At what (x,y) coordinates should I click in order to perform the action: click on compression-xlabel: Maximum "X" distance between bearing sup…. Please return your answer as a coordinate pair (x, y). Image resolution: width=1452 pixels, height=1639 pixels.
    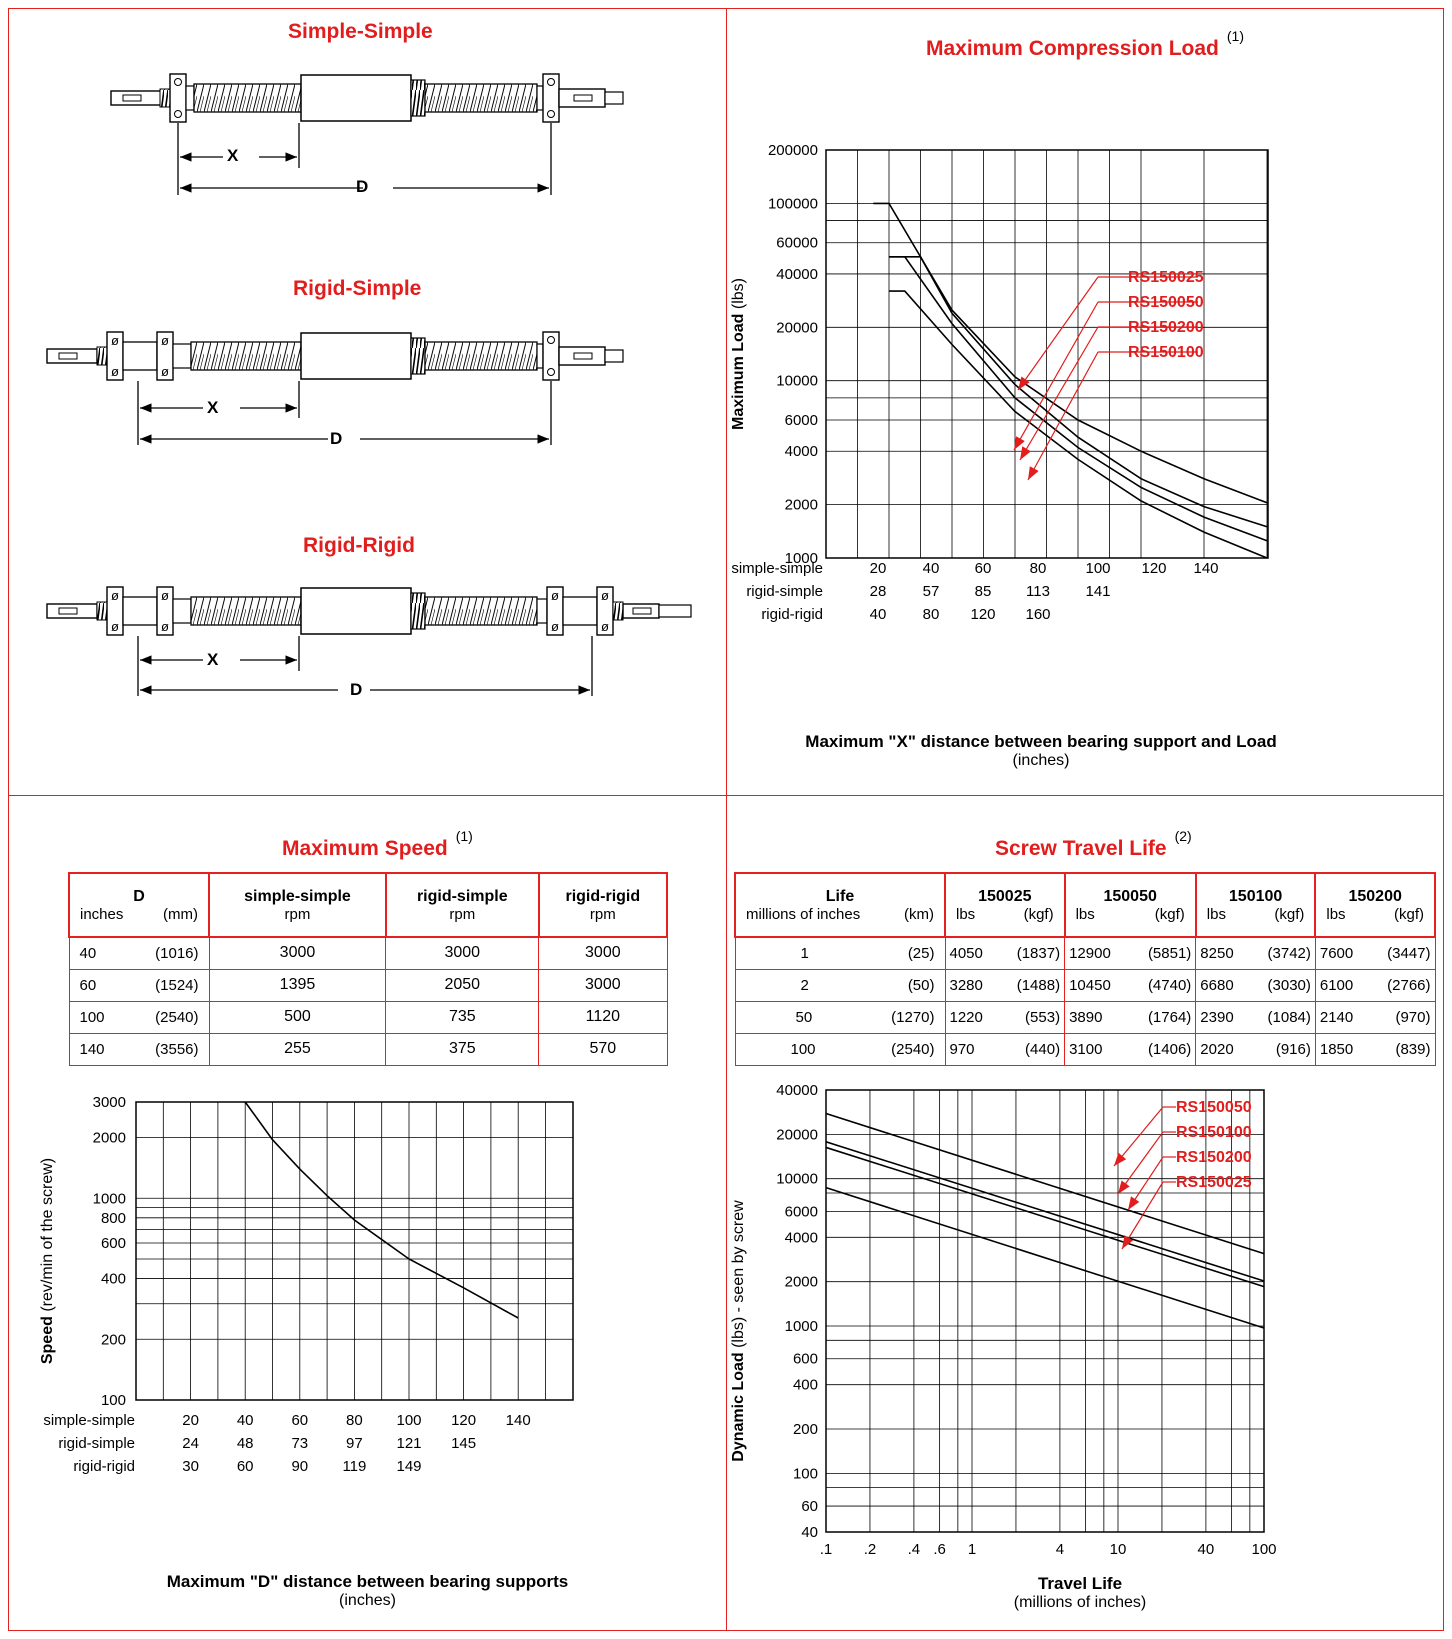
    Looking at the image, I should click on (1041, 751).